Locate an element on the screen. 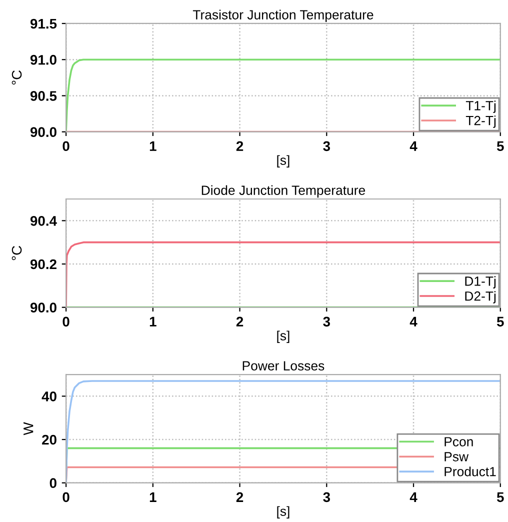 This screenshot has width=508, height=522. y-tick-label: 91.5 is located at coordinates (43, 23).